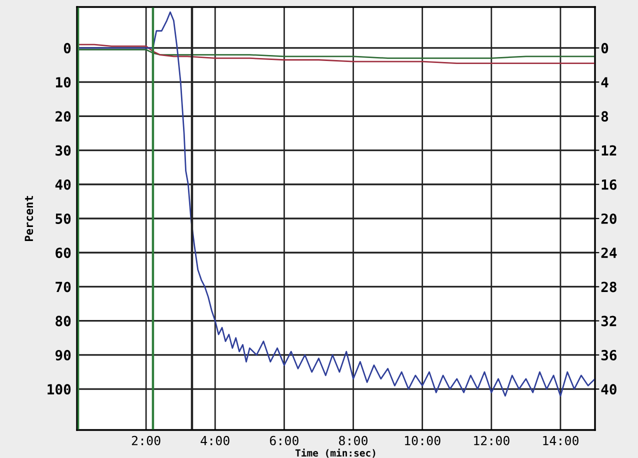 This screenshot has width=638, height=458. What do you see at coordinates (63, 150) in the screenshot?
I see `y-tick-label: 30` at bounding box center [63, 150].